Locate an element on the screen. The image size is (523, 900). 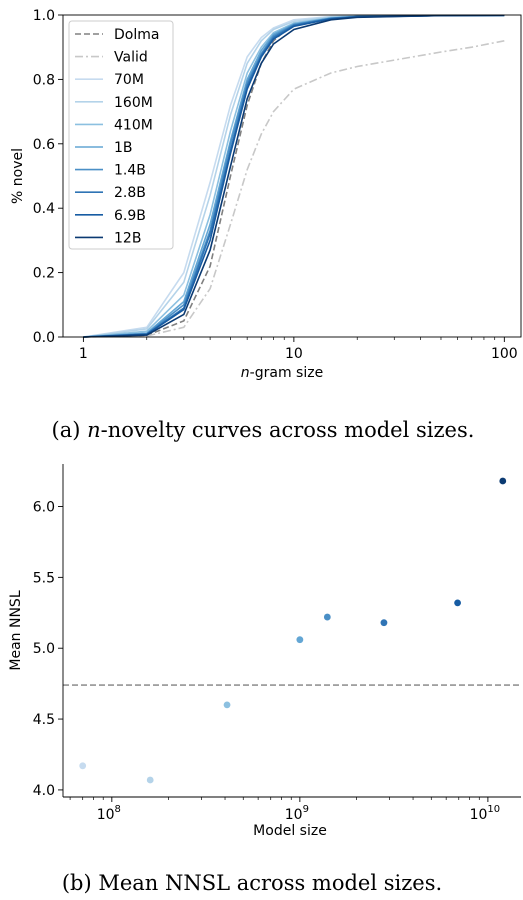
y-tick-label: 0.2 is located at coordinates (44, 274).